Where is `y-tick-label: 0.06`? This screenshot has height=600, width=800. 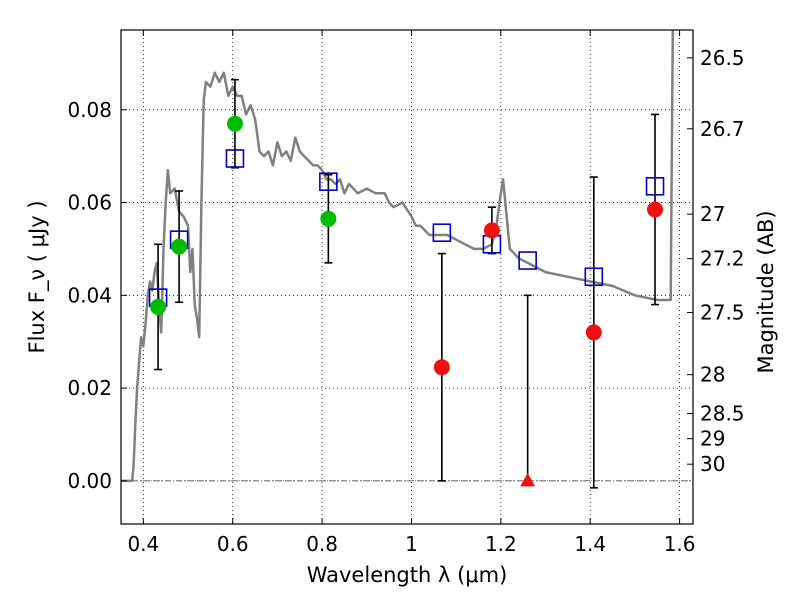
y-tick-label: 0.06 is located at coordinates (89, 203).